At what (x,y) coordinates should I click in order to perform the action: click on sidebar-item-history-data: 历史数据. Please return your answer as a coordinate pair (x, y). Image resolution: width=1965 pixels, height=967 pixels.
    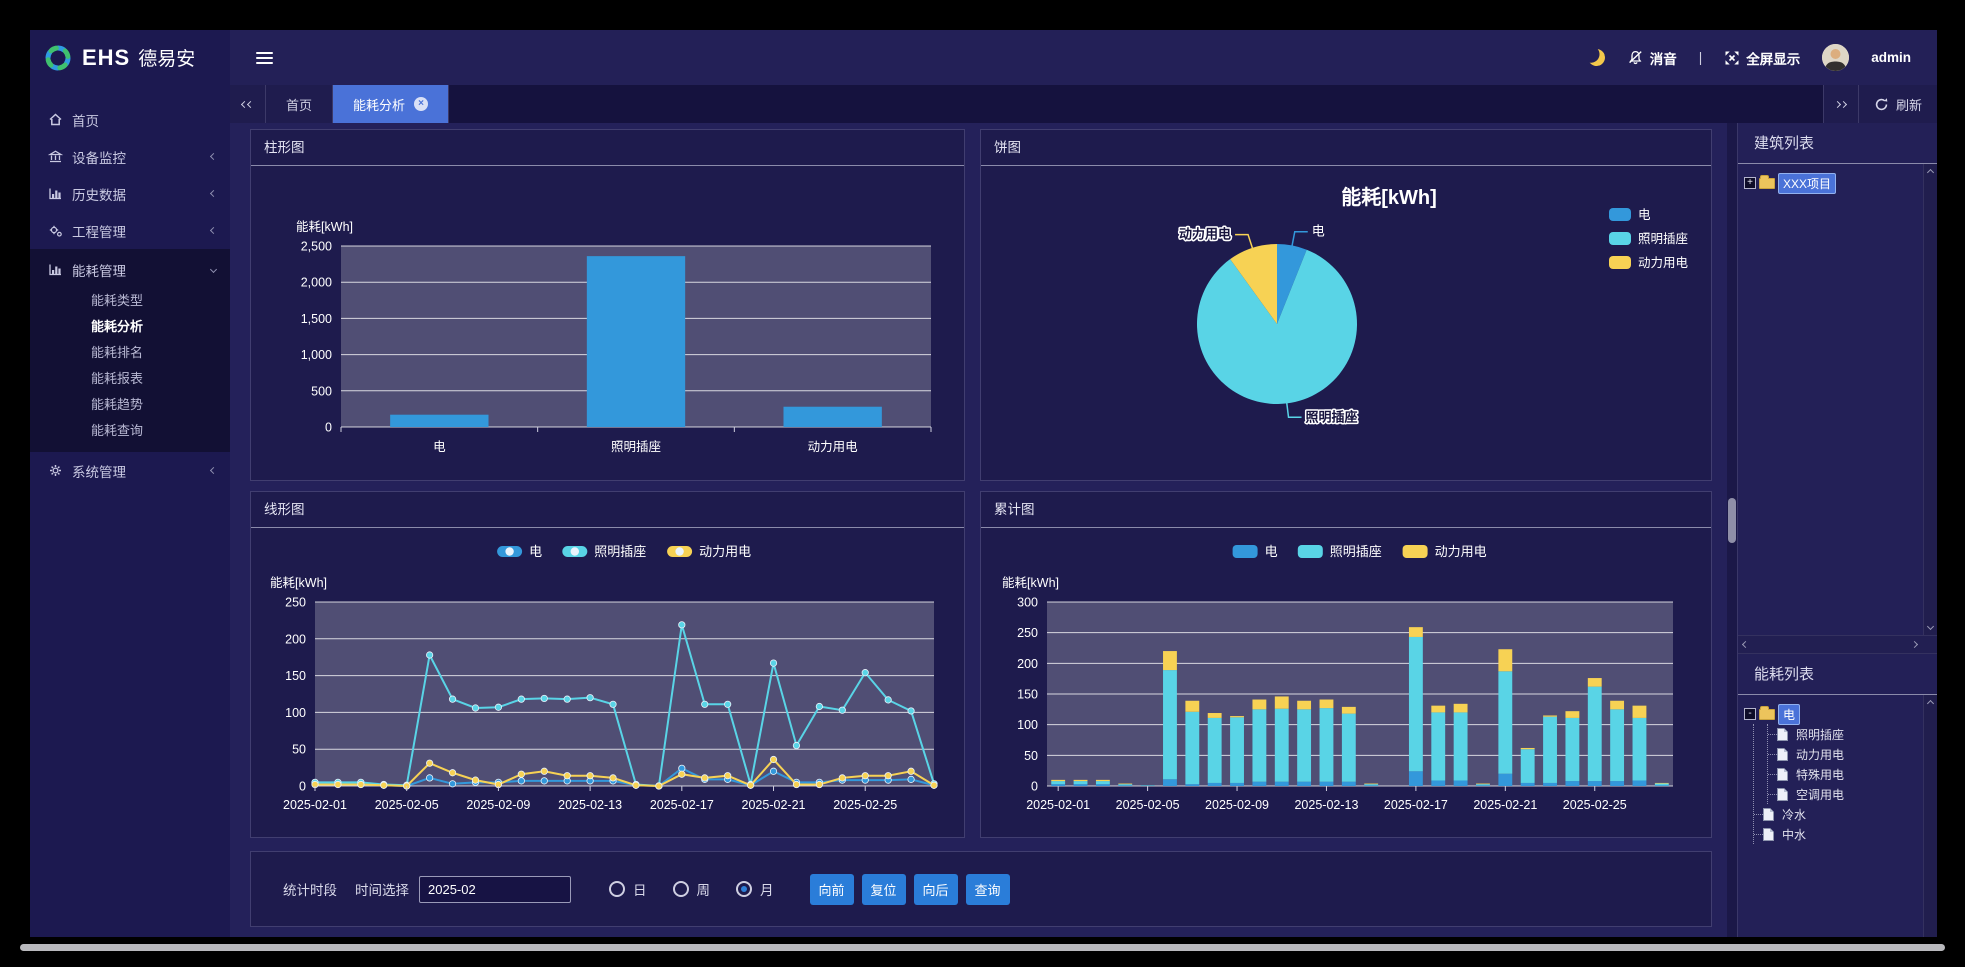
    Looking at the image, I should click on (130, 193).